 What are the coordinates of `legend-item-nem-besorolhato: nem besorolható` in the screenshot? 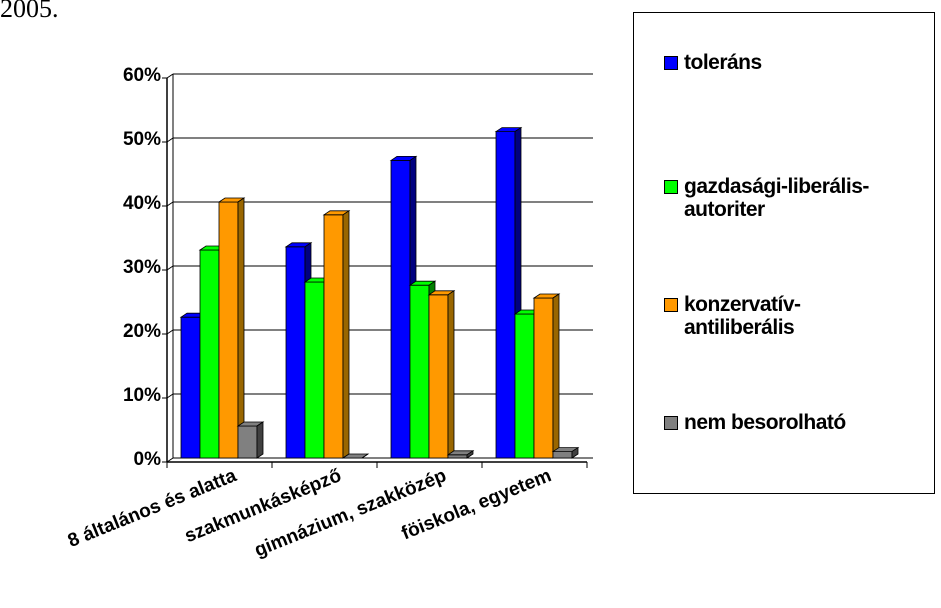 It's located at (755, 422).